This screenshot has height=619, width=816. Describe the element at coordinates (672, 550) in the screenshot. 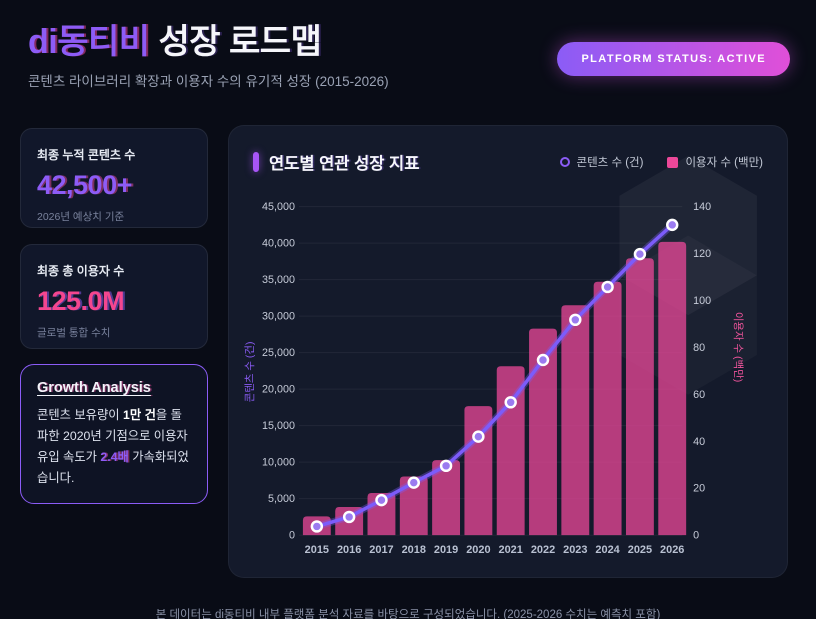

I see `svg-text: 2026` at that location.